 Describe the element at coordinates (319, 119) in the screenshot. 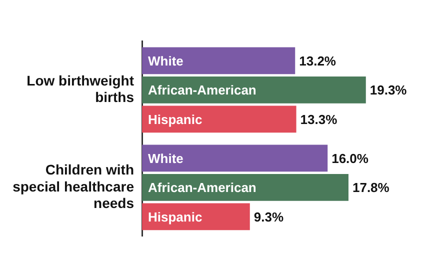

I see `data-label: 13.3%` at that location.